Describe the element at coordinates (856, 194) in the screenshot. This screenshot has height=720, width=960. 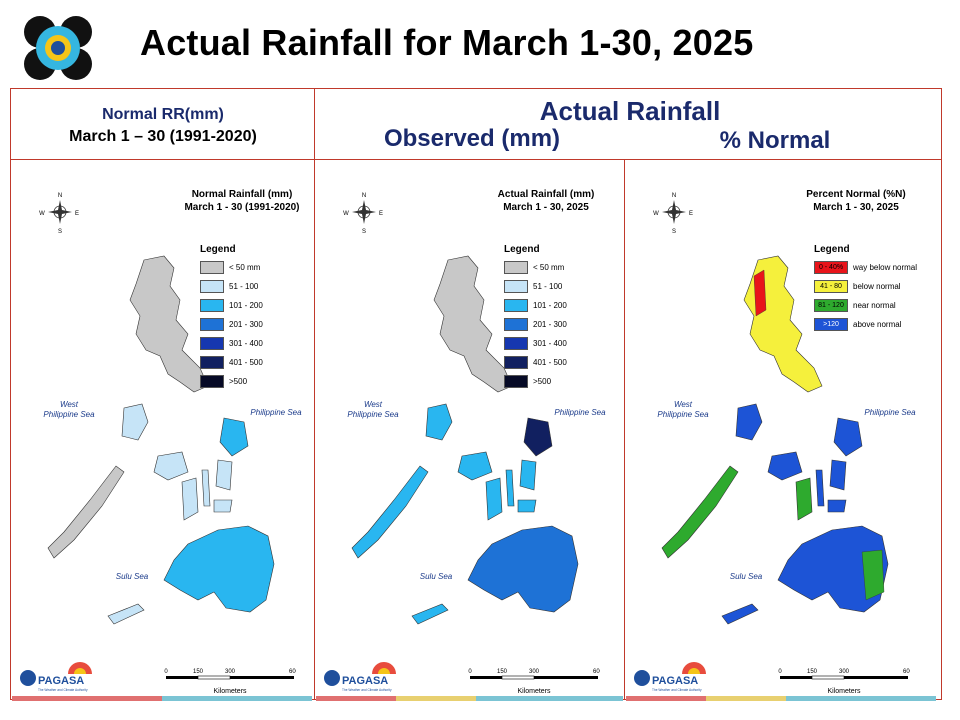
I see `map-title-line1: Percent Normal (%N)` at that location.